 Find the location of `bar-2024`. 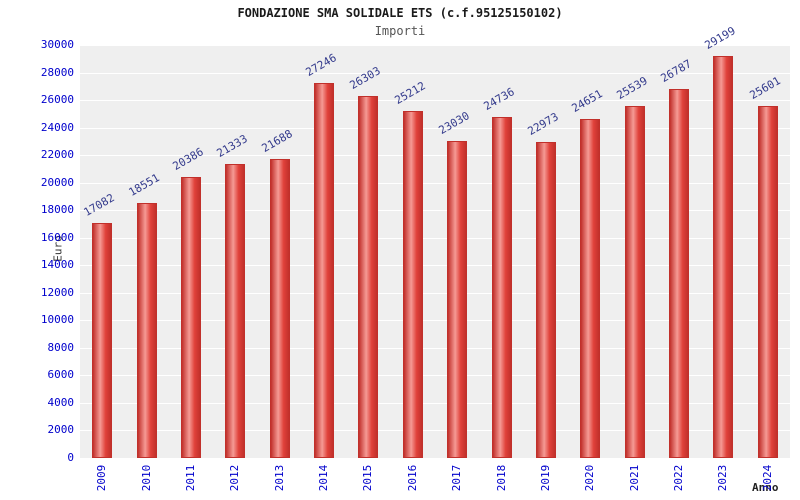

bar-2024 is located at coordinates (767, 281).